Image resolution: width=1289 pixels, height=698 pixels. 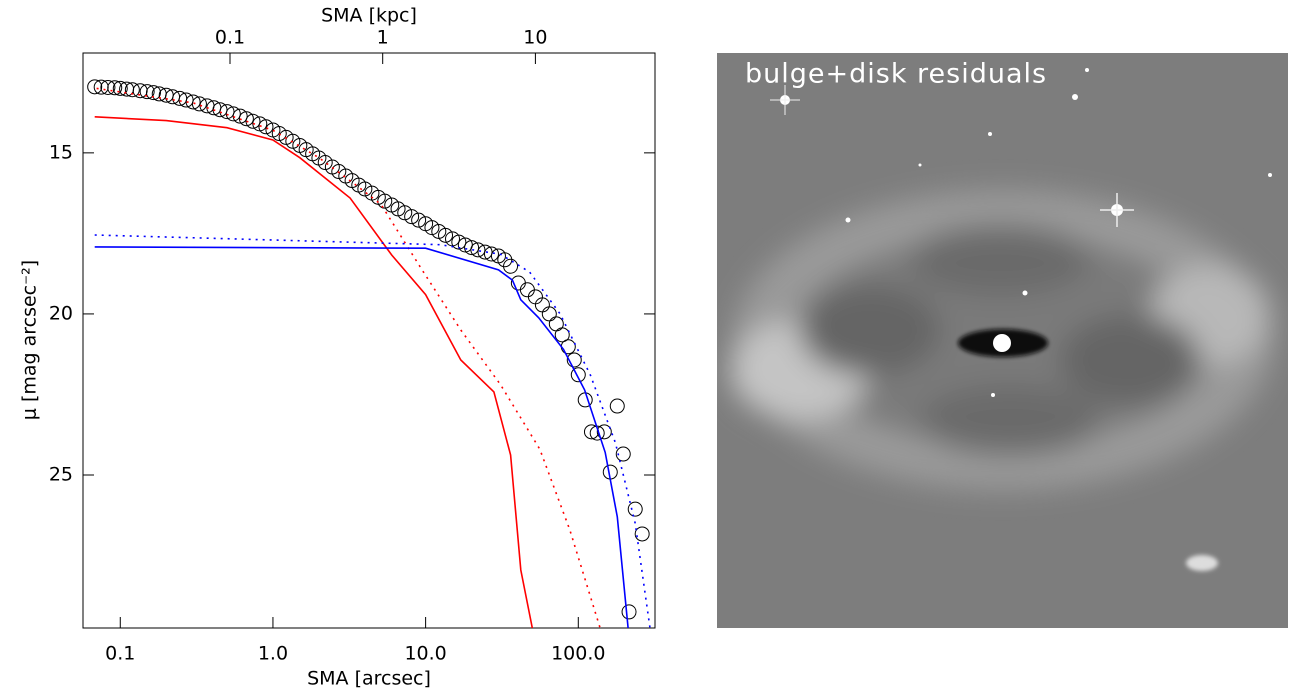 I want to click on x2-tick-label: 10, so click(x=535, y=38).